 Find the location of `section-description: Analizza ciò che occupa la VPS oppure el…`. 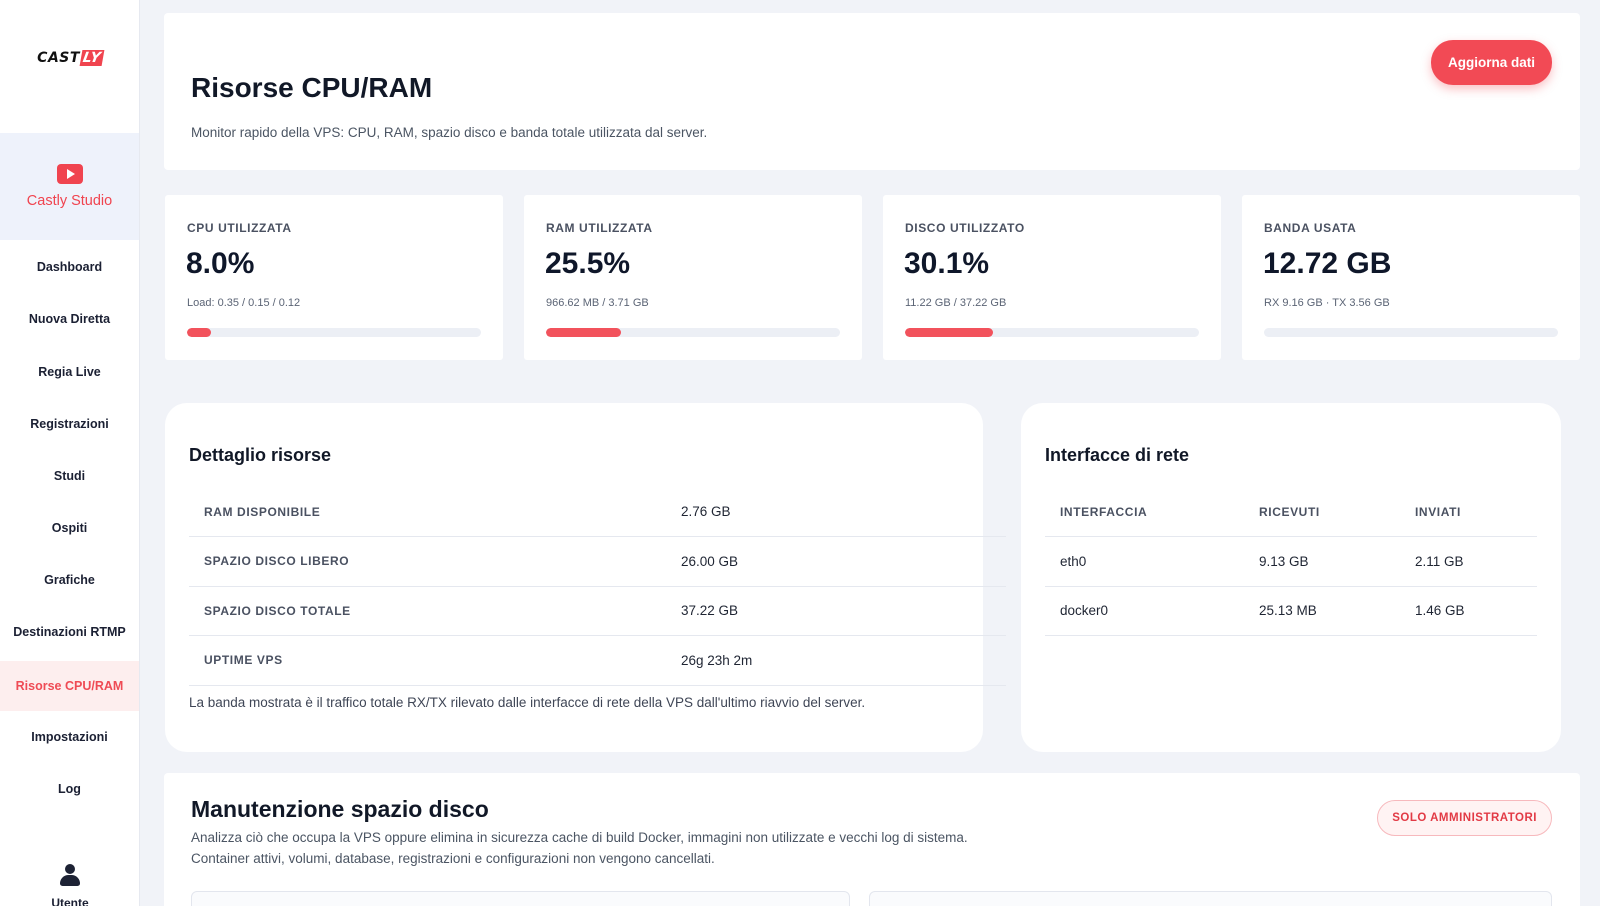

section-description: Analizza ciò che occupa la VPS oppure el… is located at coordinates (579, 848).